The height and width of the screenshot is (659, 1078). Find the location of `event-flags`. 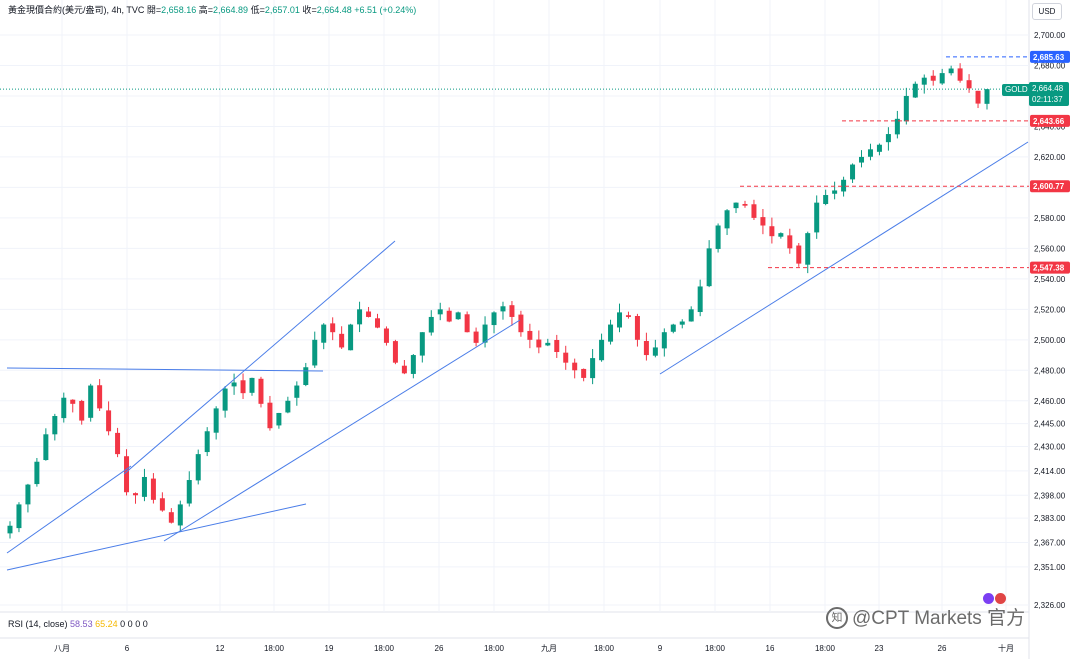

event-flags is located at coordinates (995, 600).